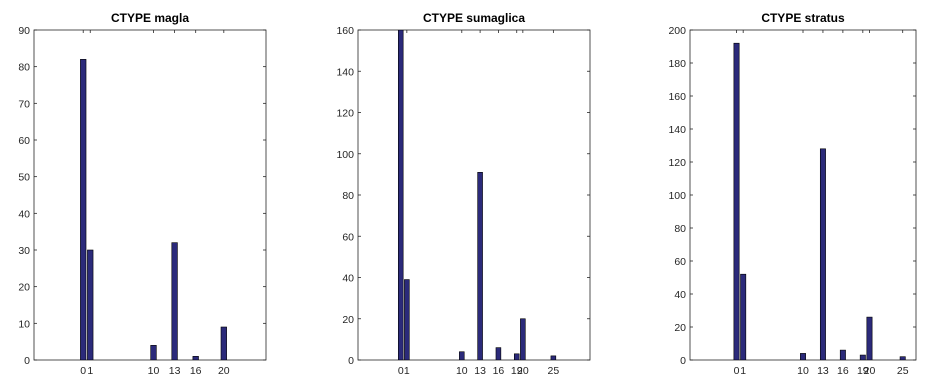 The image size is (929, 376). What do you see at coordinates (680, 262) in the screenshot?
I see `y-tick-label-stratus: 60` at bounding box center [680, 262].